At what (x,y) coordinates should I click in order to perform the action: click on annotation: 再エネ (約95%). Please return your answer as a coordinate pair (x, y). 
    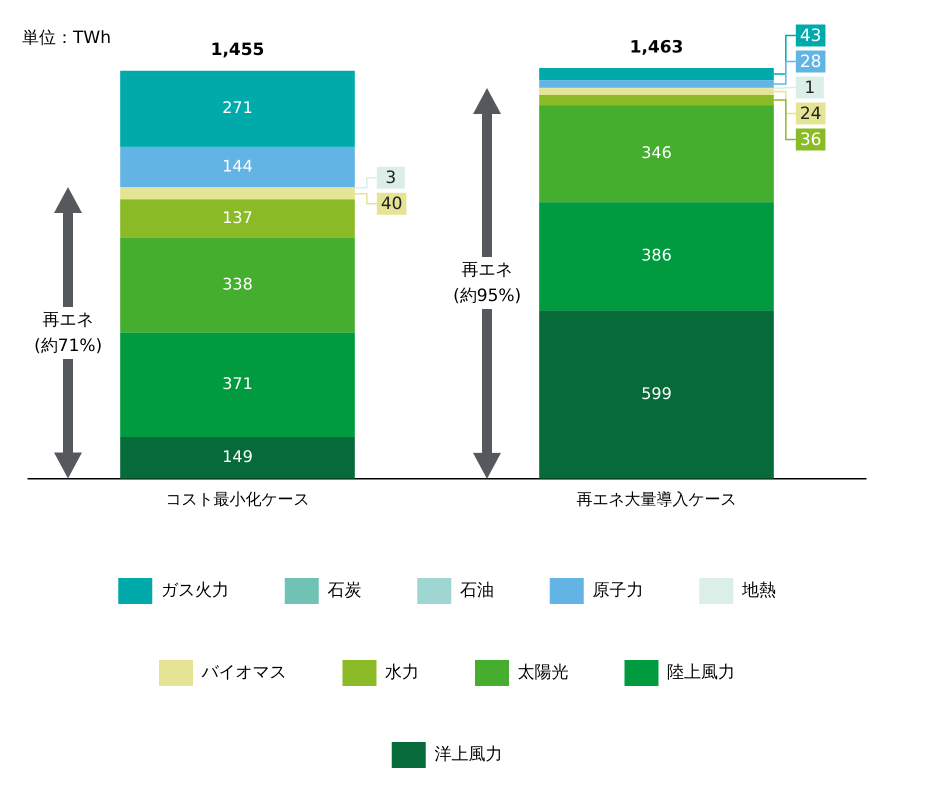
    Looking at the image, I should click on (487, 283).